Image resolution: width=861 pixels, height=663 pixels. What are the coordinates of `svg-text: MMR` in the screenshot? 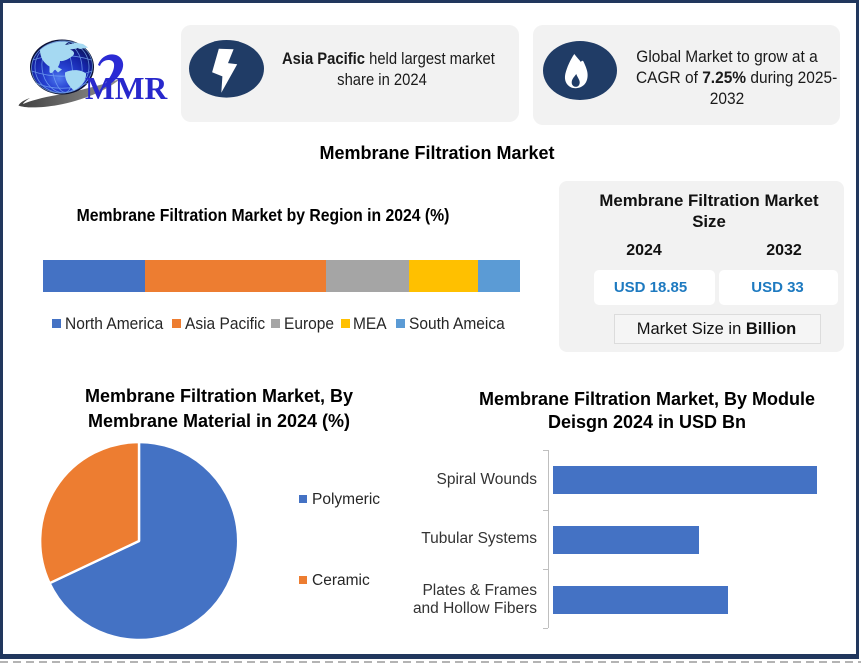 It's located at (126, 88).